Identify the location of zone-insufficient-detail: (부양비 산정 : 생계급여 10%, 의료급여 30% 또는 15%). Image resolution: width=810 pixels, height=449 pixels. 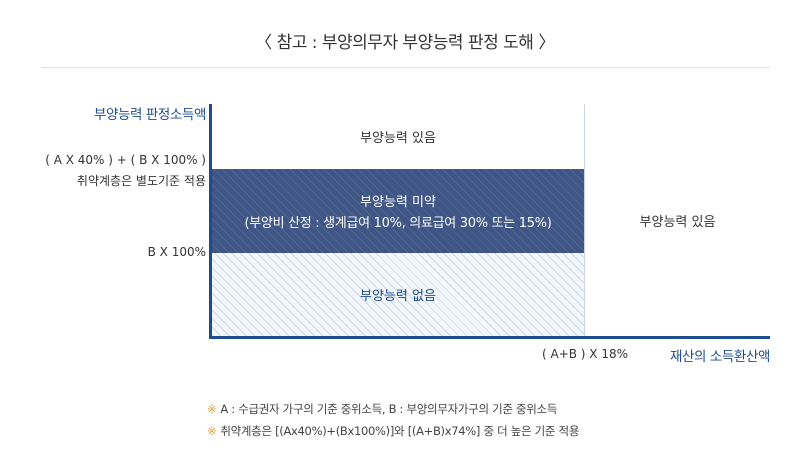
(398, 223).